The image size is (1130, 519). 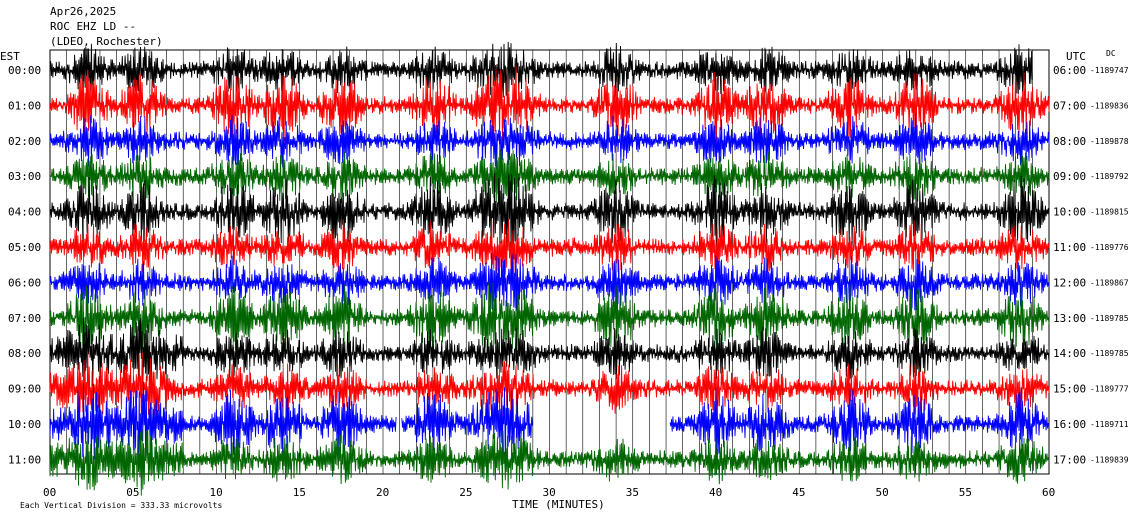 What do you see at coordinates (49, 492) in the screenshot?
I see `x-tick-label: 00` at bounding box center [49, 492].